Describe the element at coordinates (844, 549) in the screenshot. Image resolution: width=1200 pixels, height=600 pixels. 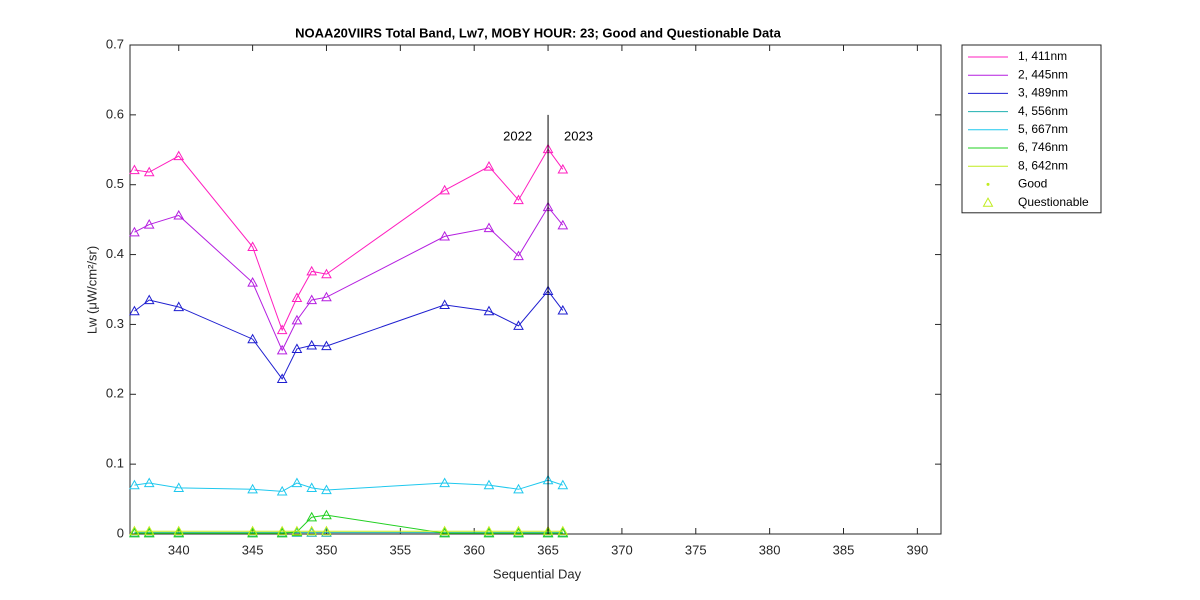
I see `x-tick-label: 385` at that location.